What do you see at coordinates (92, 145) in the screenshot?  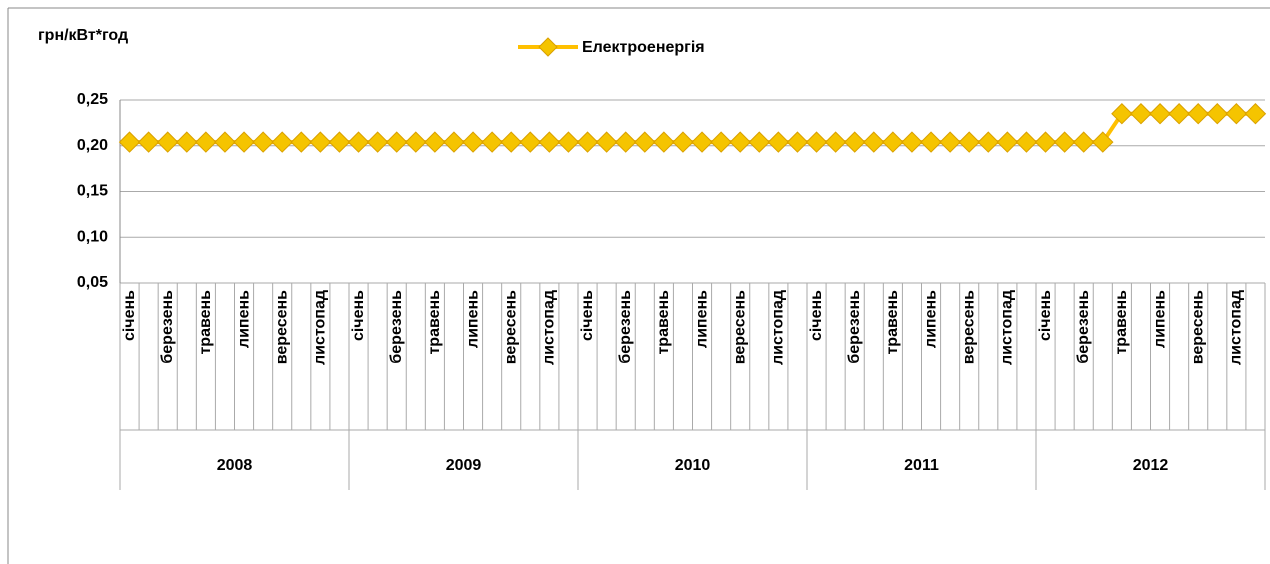 I see `y-tick-label: 0,20` at bounding box center [92, 145].